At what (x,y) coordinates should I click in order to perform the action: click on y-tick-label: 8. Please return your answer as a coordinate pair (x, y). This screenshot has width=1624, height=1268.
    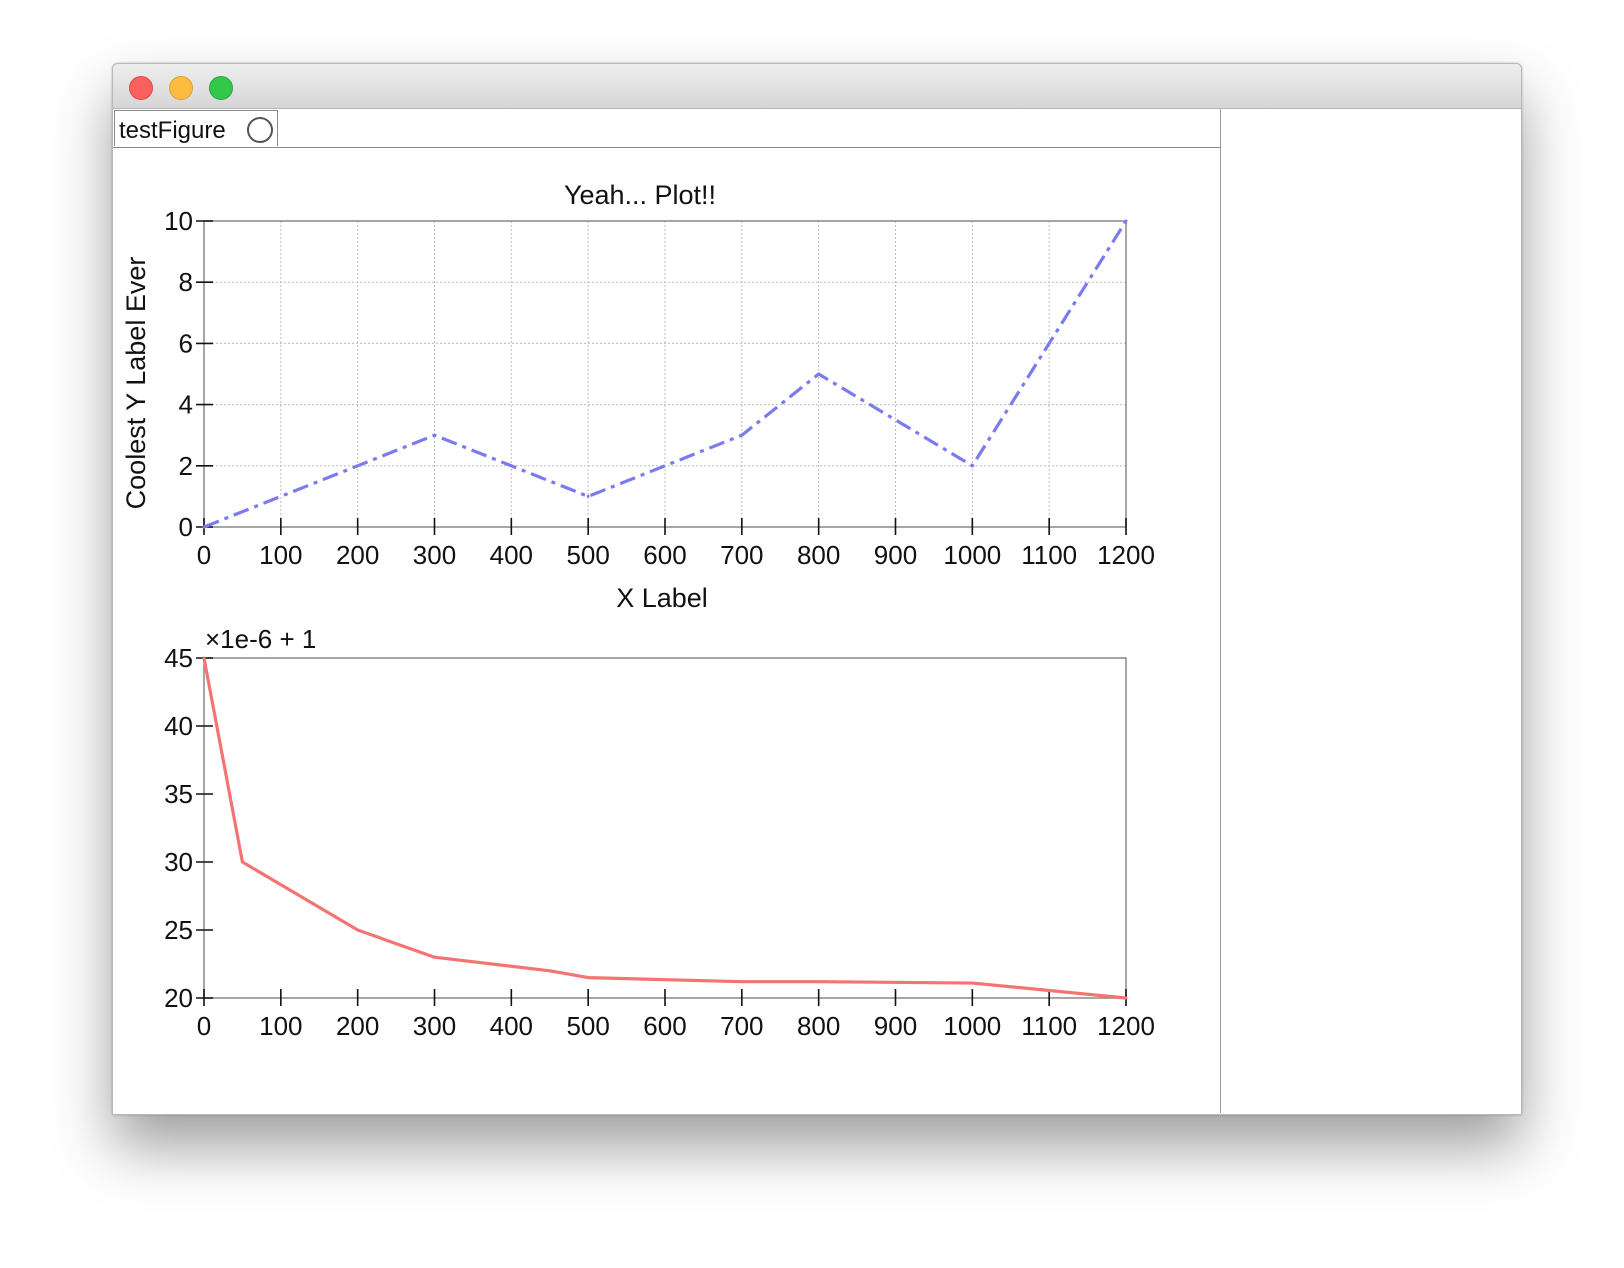
    Looking at the image, I should click on (186, 282).